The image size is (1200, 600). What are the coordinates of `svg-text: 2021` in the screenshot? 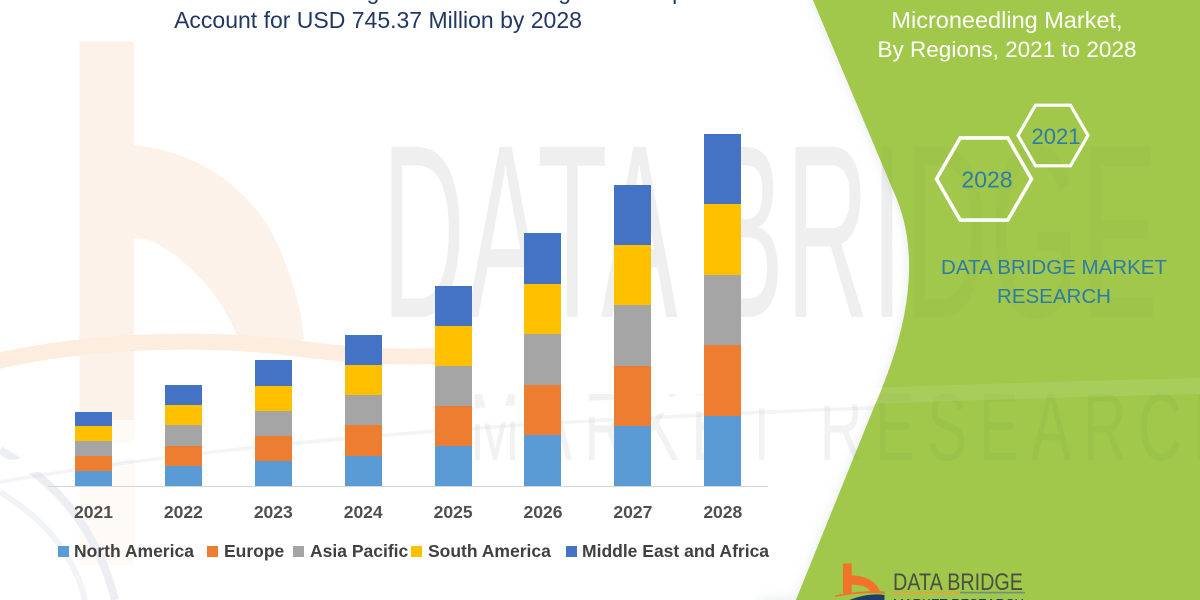 It's located at (1056, 136).